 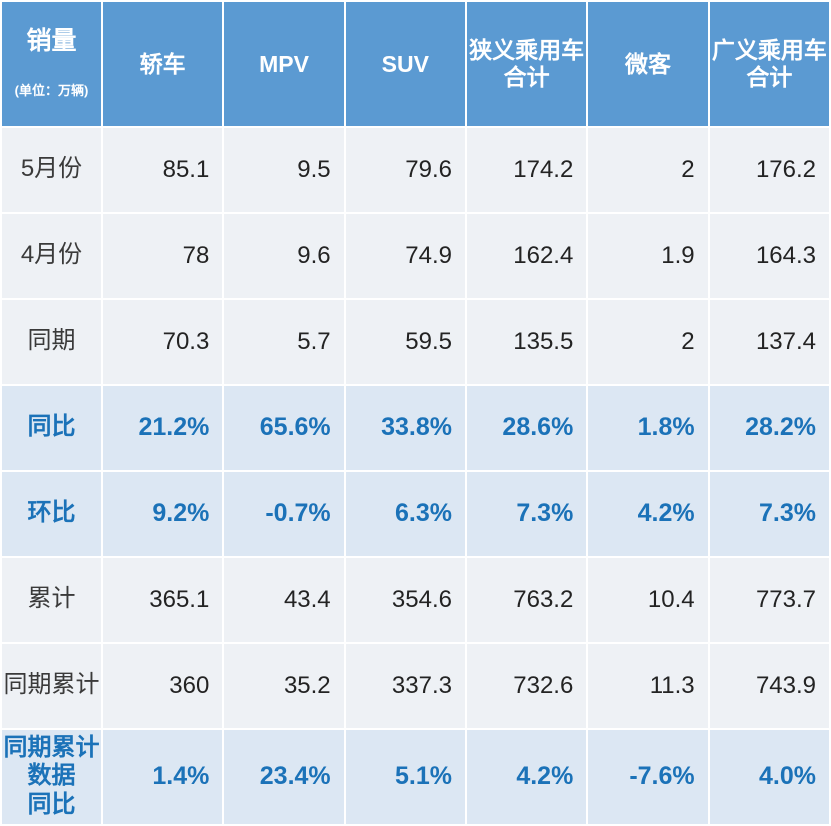 I want to click on value-cell: 79.6, so click(x=405, y=169).